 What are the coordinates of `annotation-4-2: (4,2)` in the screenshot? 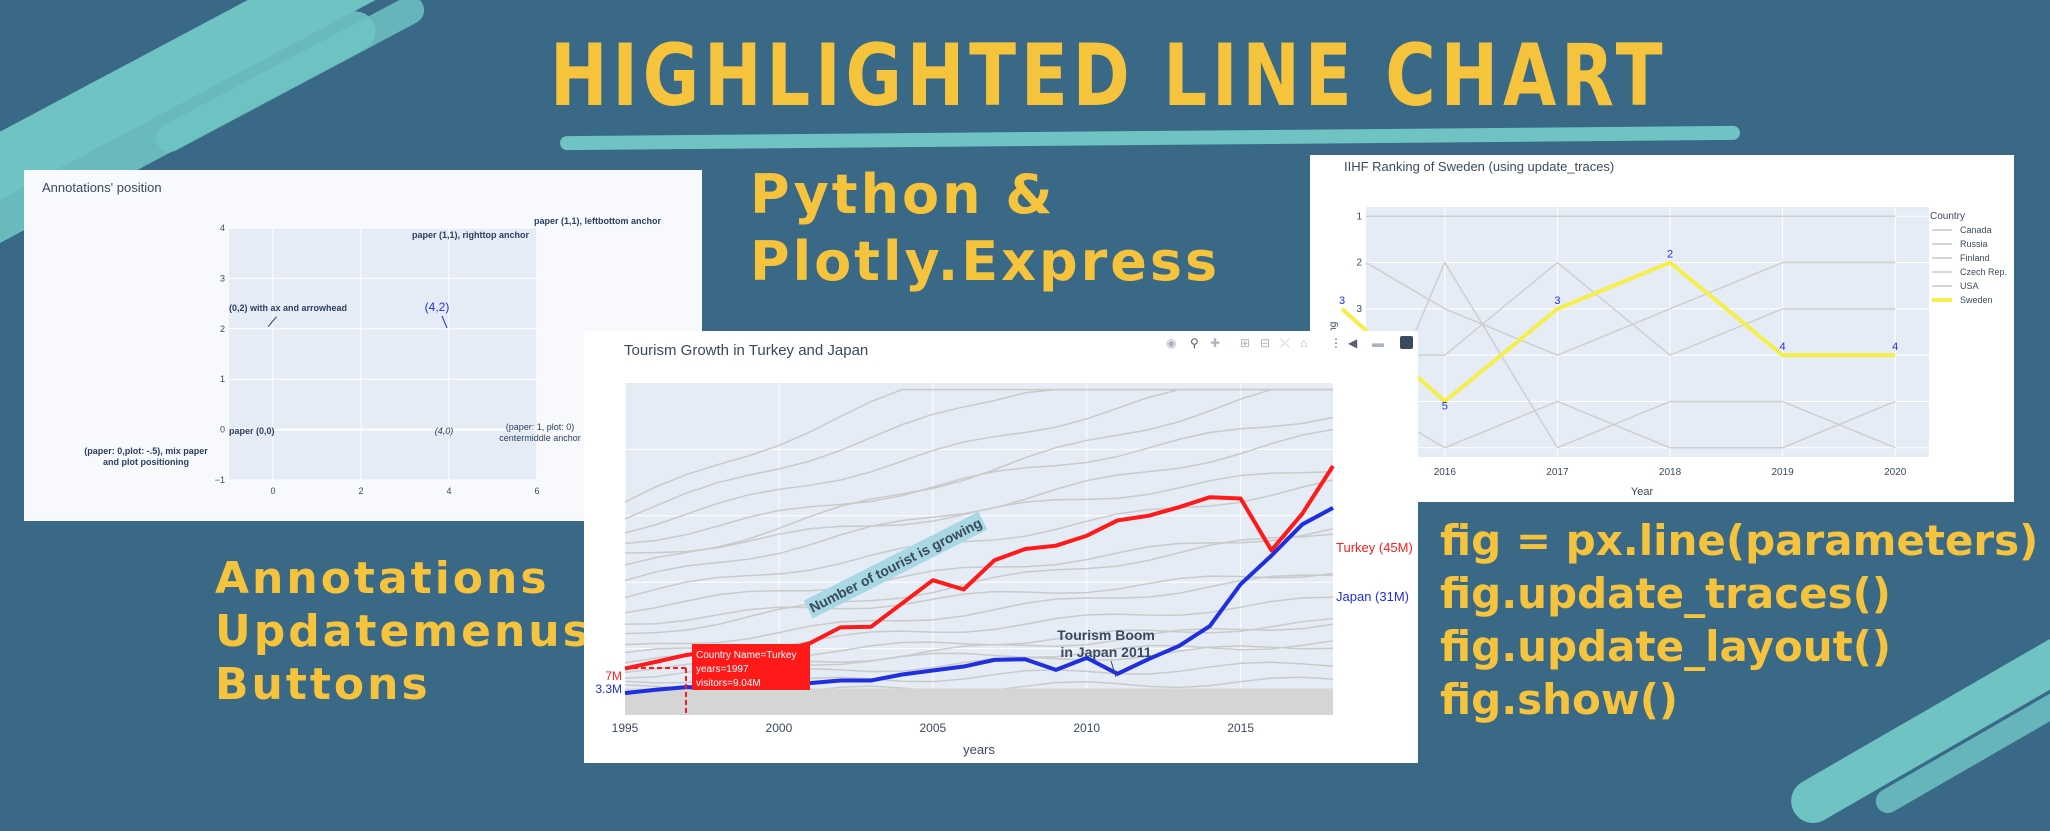 It's located at (437, 307).